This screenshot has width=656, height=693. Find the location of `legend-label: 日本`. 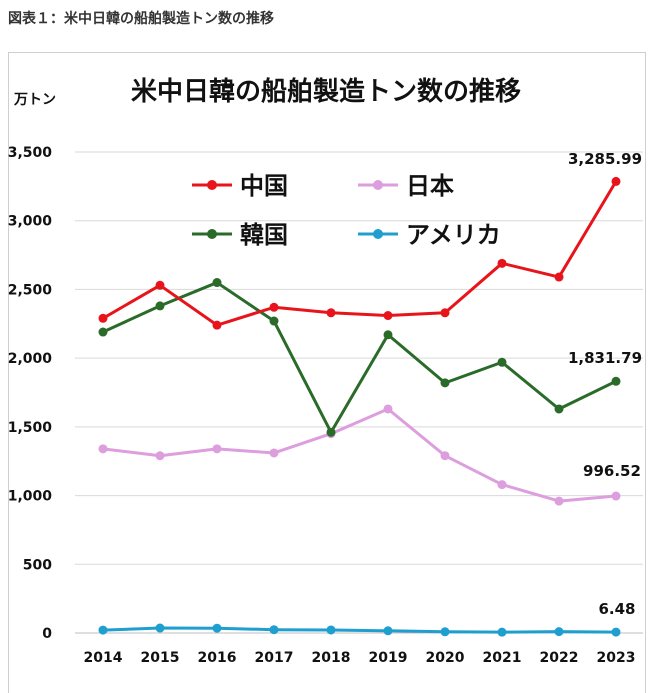

legend-label: 日本 is located at coordinates (430, 186).